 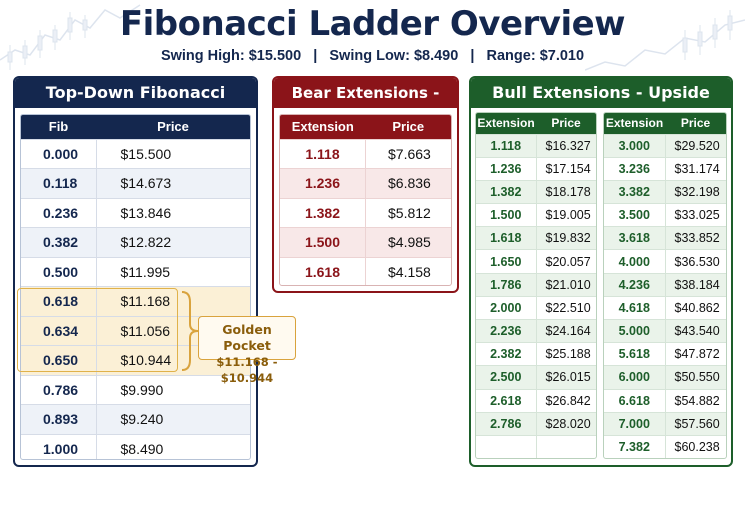 I want to click on level-cell: 1.000, so click(x=59, y=446).